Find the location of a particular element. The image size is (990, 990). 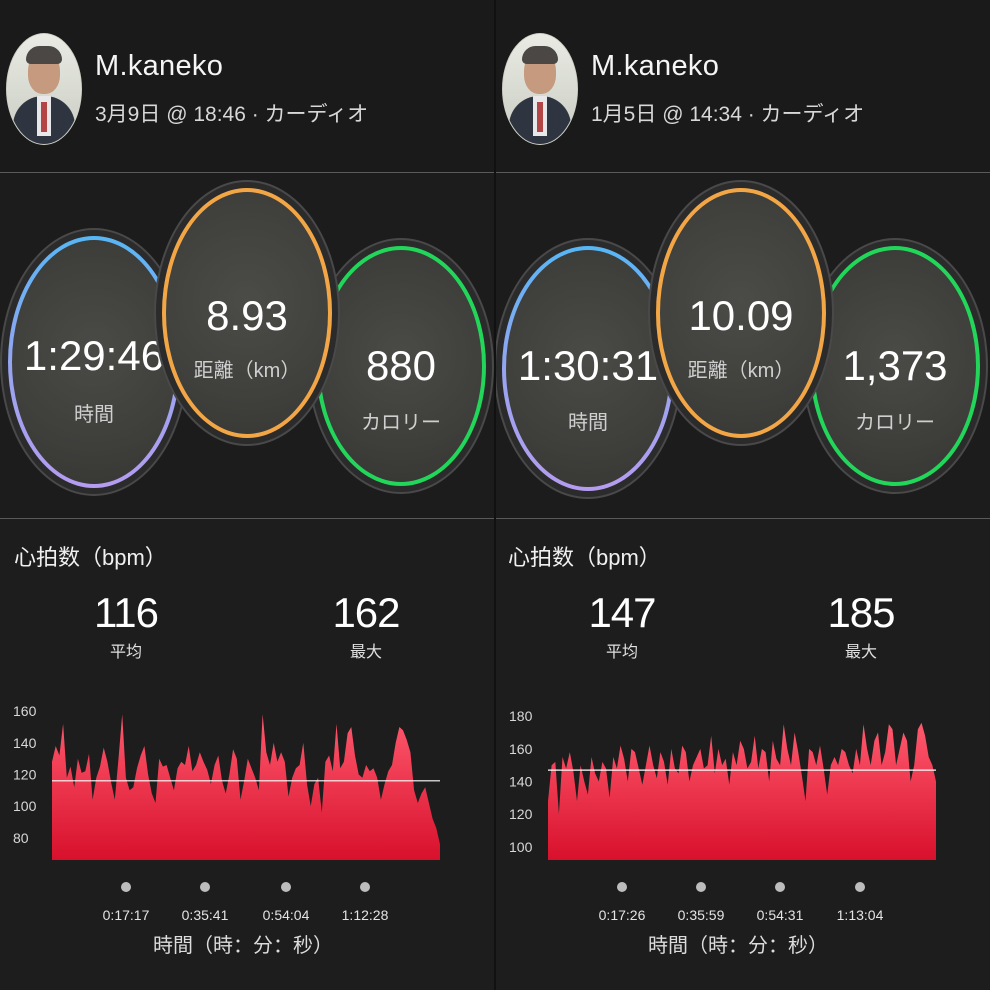

heart-rate-max: 185 最大 is located at coordinates (861, 626).